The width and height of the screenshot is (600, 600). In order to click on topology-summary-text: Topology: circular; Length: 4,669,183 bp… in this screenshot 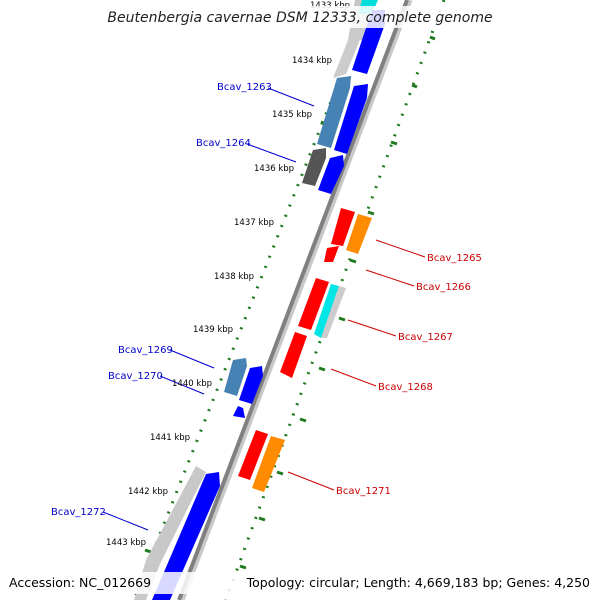, I will do `click(418, 582)`.